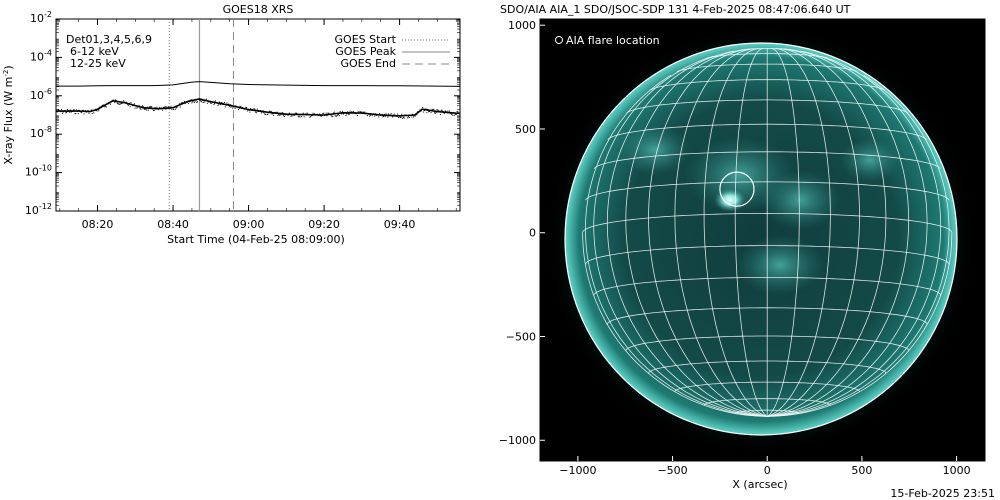 The image size is (1000, 500). What do you see at coordinates (41, 17) in the screenshot?
I see `y-tick-label: 10-2` at bounding box center [41, 17].